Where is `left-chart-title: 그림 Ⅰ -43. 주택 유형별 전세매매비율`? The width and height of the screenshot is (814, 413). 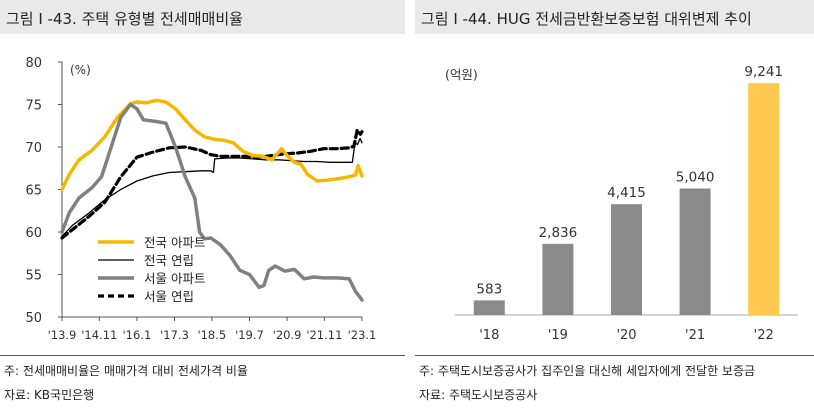
left-chart-title: 그림 Ⅰ -43. 주택 유형별 전세매매비율 is located at coordinates (124, 19).